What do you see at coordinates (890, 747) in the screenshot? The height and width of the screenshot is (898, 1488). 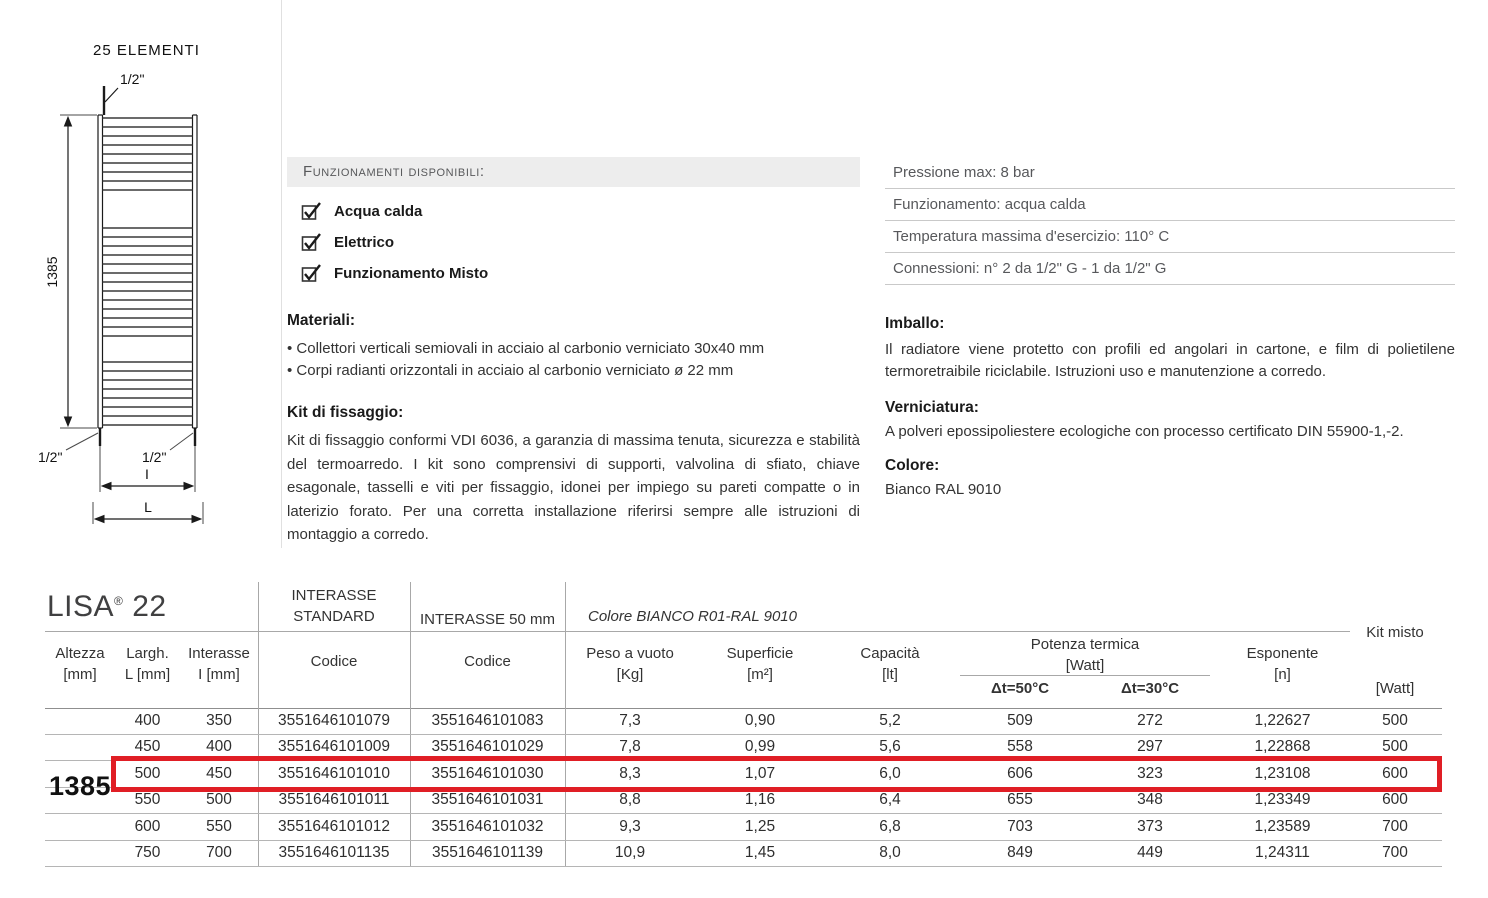 I see `table-cell: 5,6` at bounding box center [890, 747].